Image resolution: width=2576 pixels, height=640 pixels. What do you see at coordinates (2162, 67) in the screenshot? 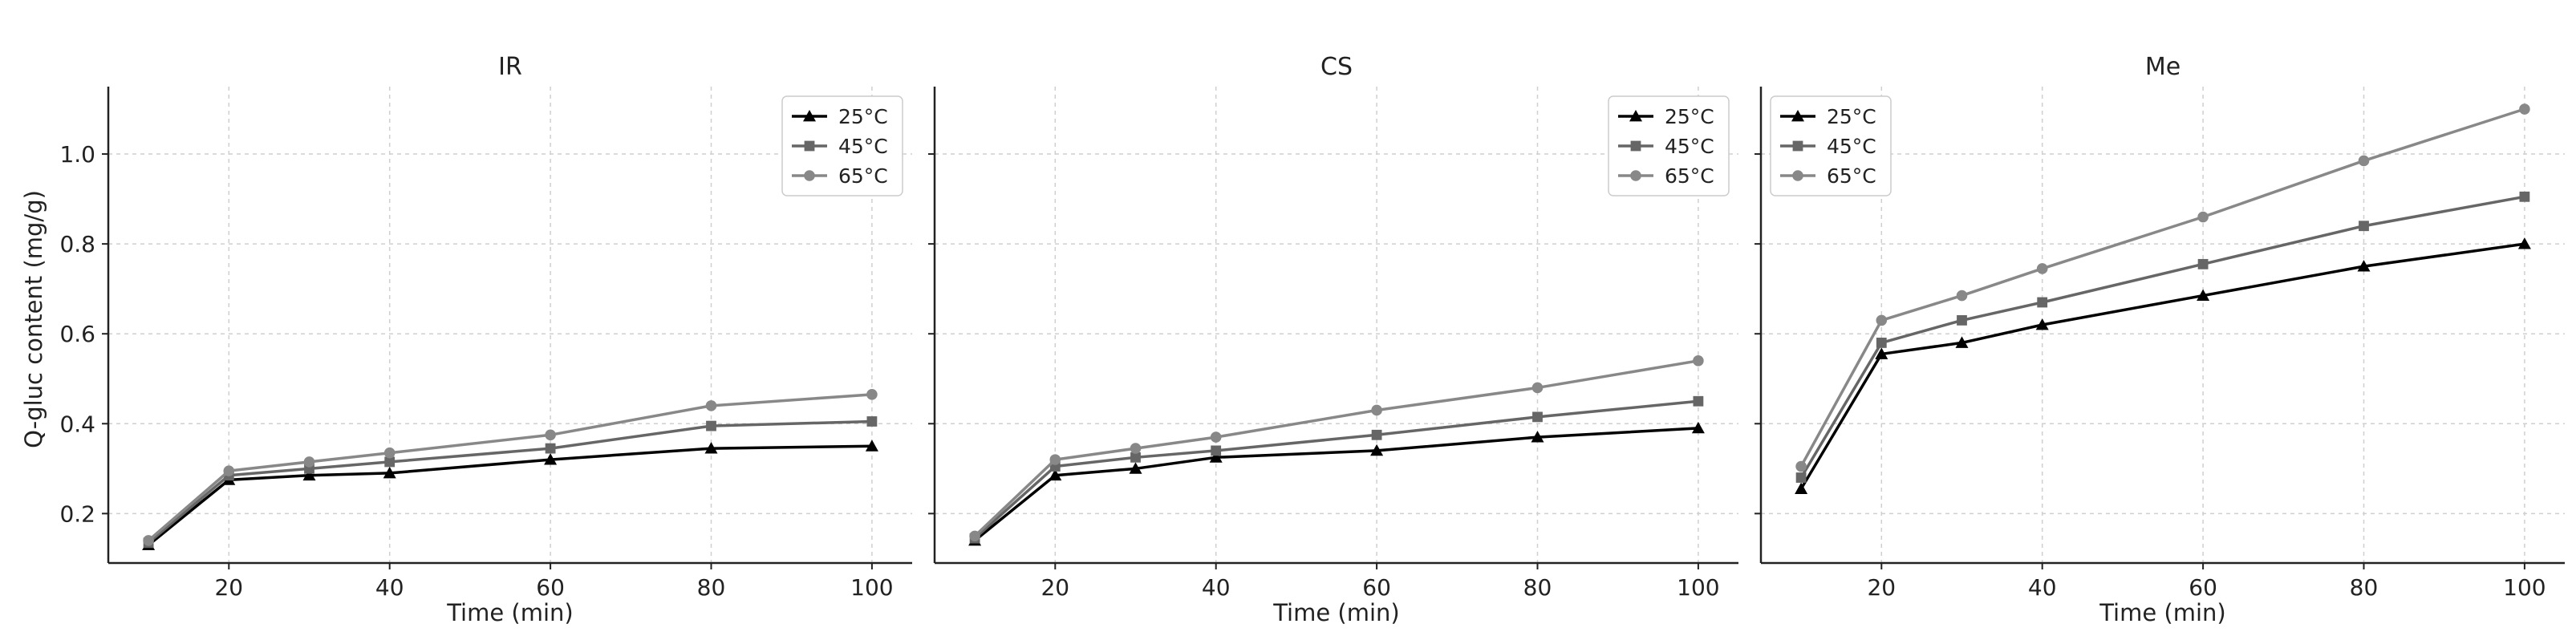
I see `panel-title: Me` at bounding box center [2162, 67].